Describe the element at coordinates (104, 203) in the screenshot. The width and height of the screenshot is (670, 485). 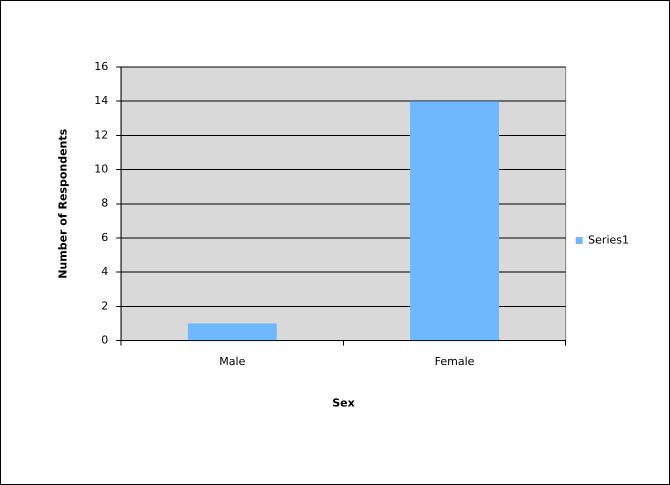
I see `y-tick-label: 8` at that location.